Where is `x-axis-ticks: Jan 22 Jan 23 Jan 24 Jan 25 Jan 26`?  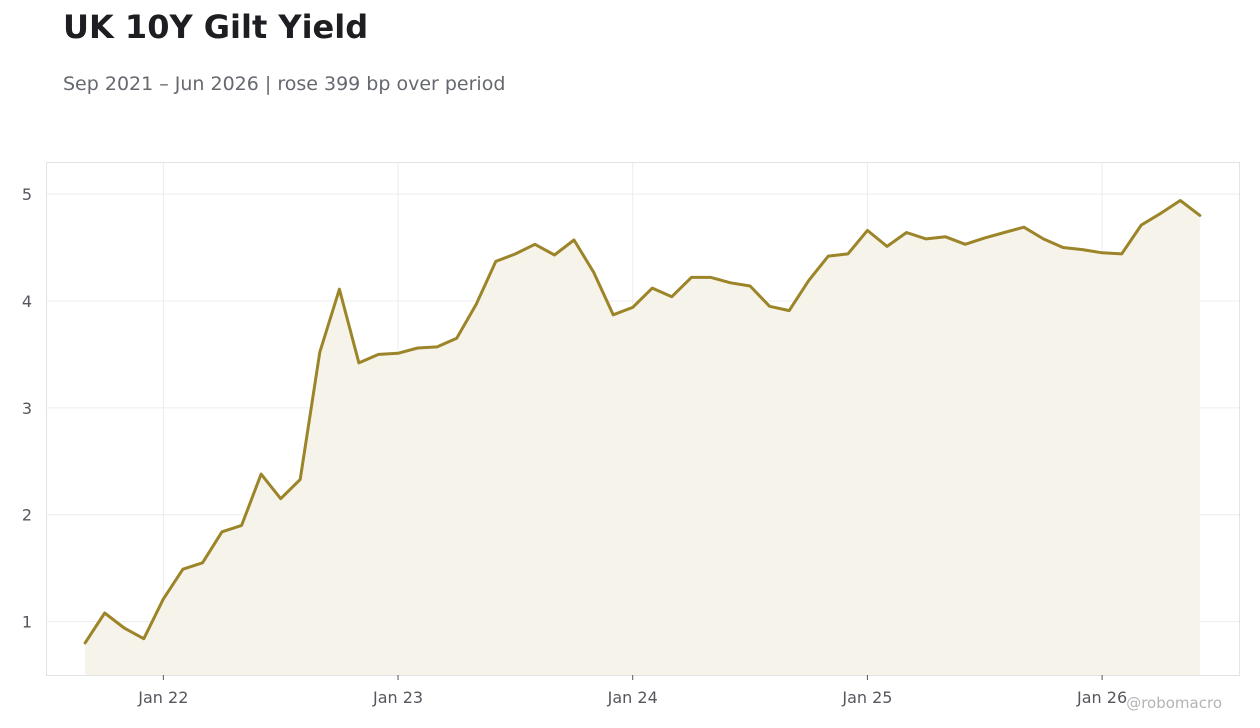 x-axis-ticks: Jan 22 Jan 23 Jan 24 Jan 25 Jan 26 is located at coordinates (632, 691).